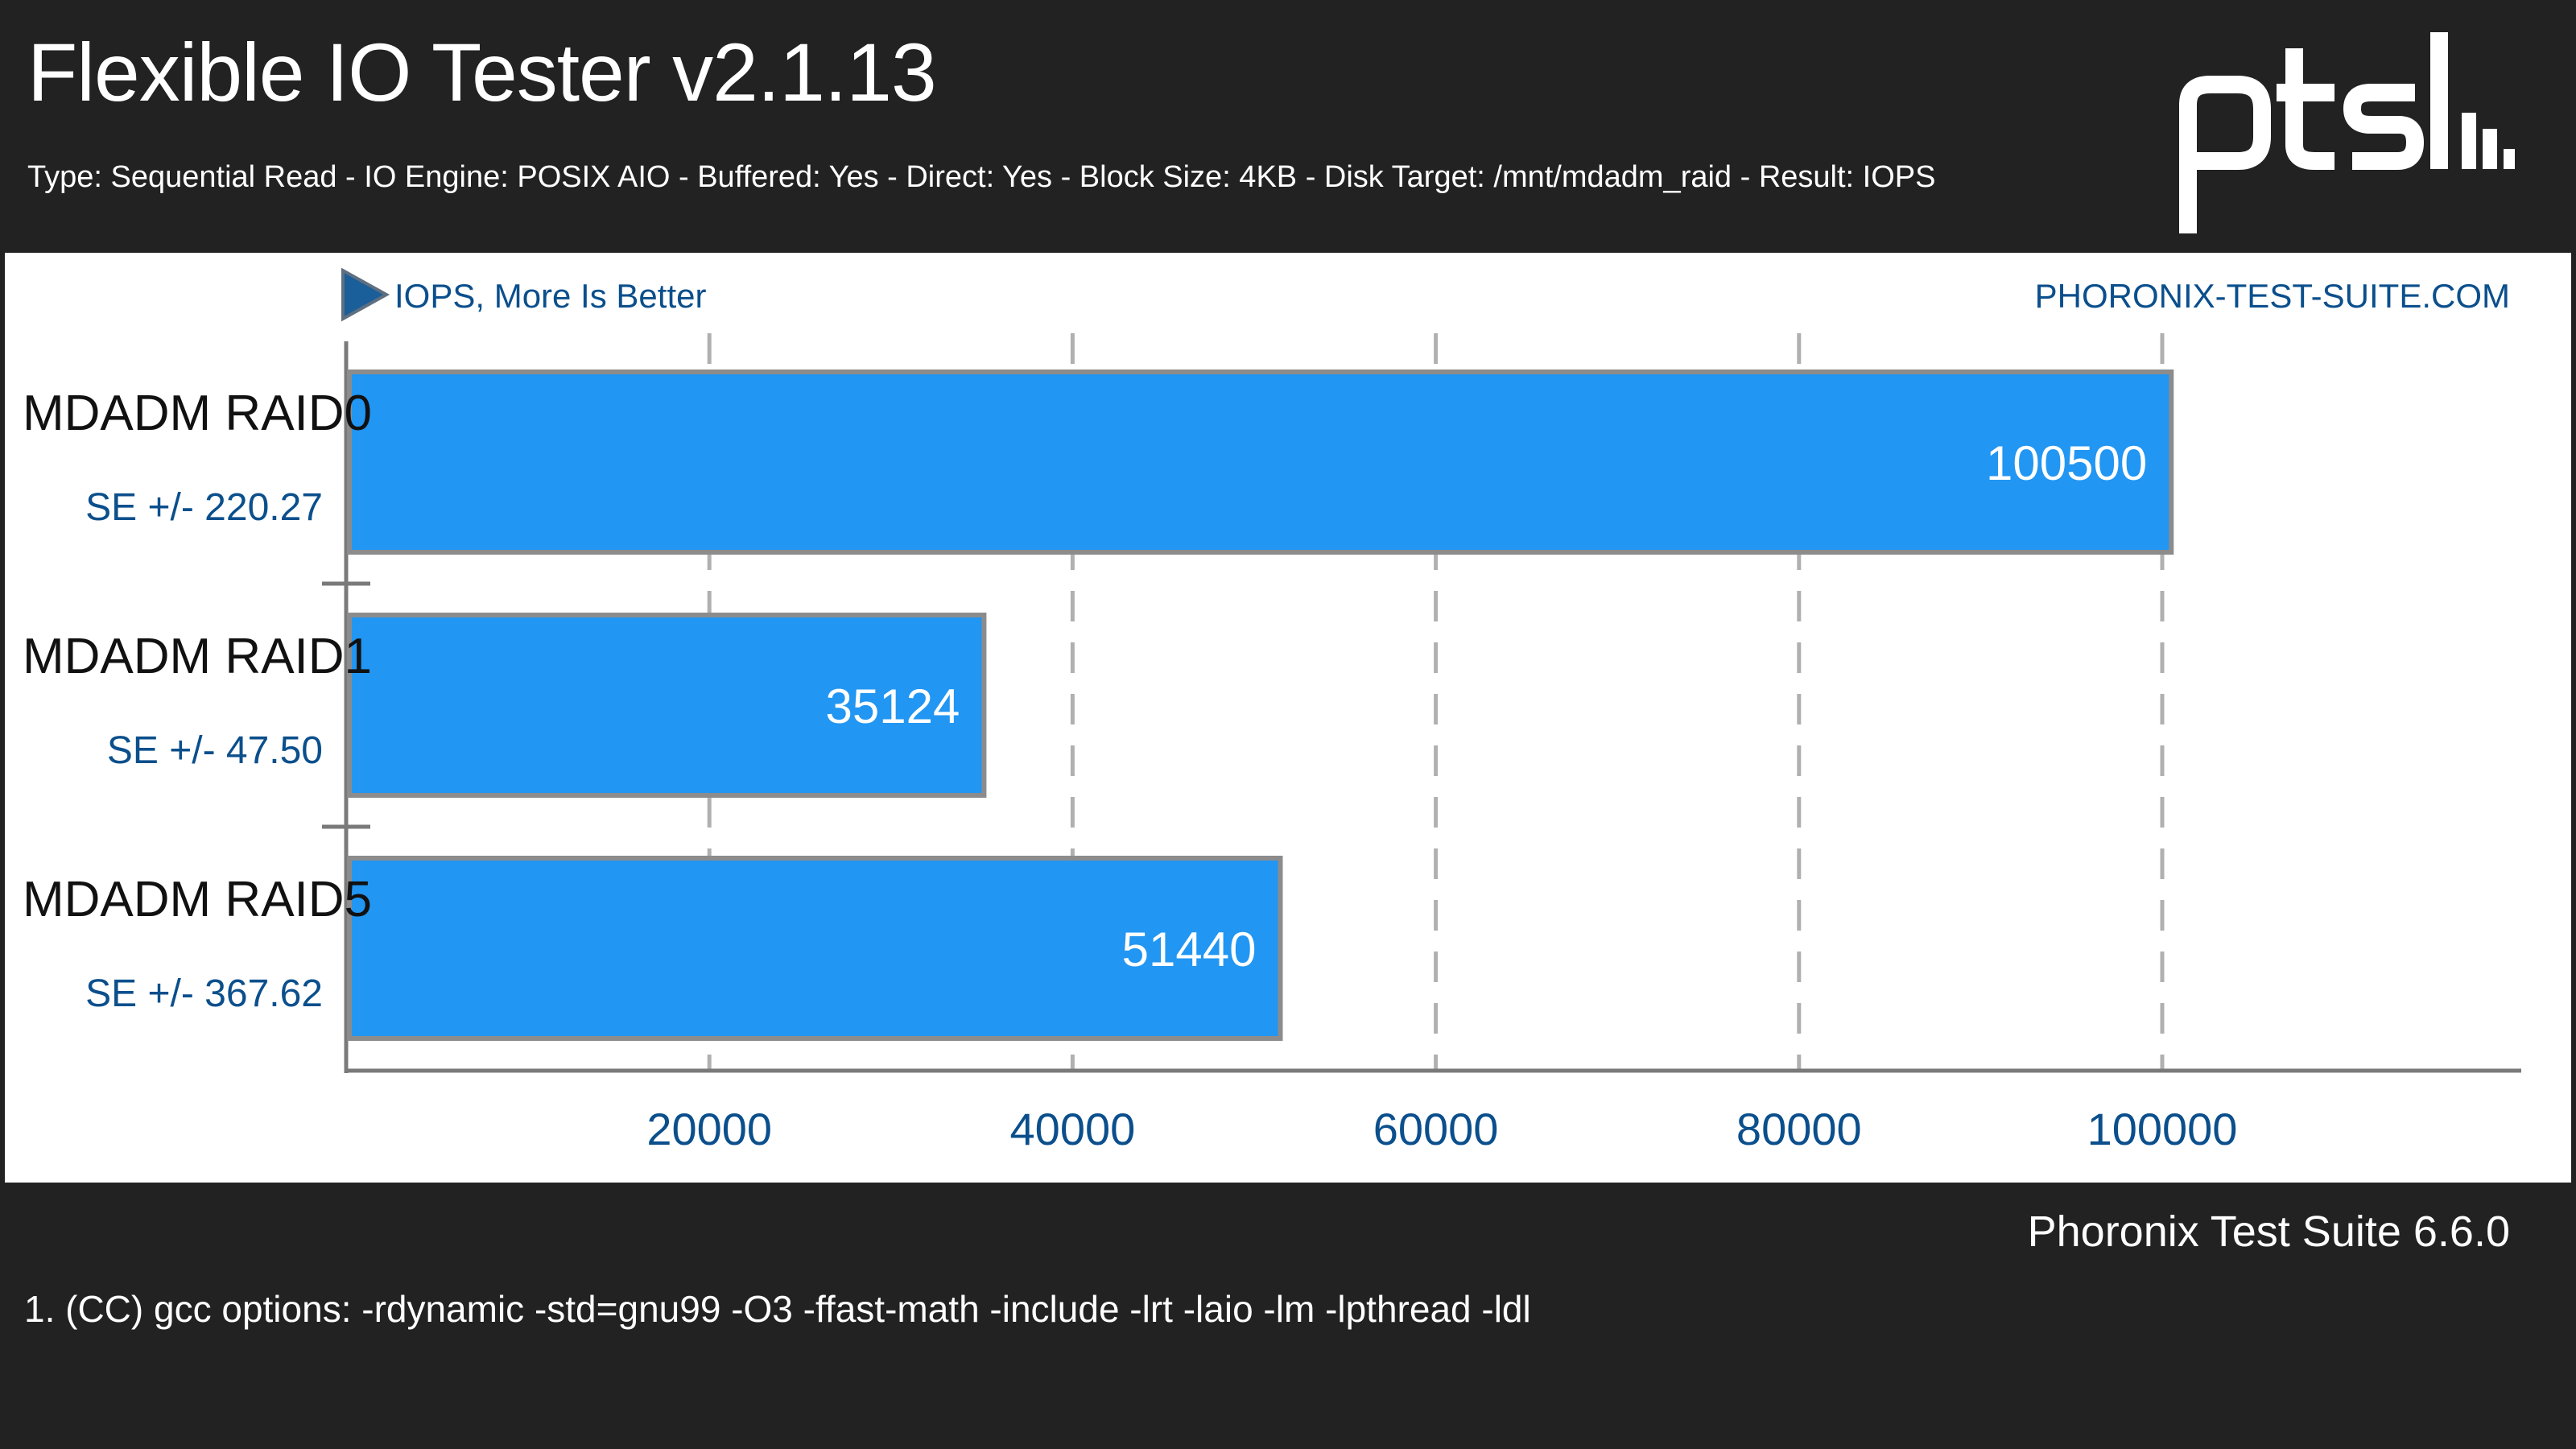 The width and height of the screenshot is (2576, 1449). I want to click on error-label-0: SE +/- 220.27, so click(204, 507).